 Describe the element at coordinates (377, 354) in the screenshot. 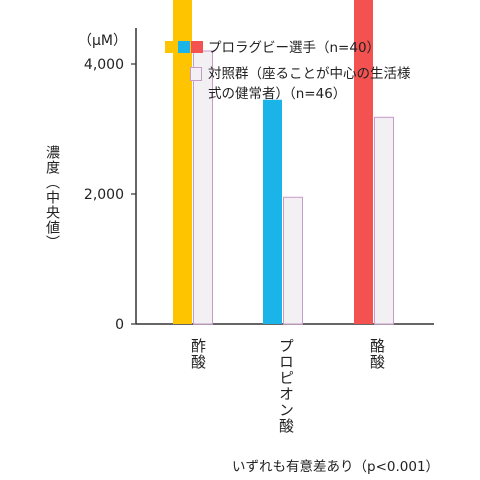

I see `category-label-butyric: 酪酸` at that location.